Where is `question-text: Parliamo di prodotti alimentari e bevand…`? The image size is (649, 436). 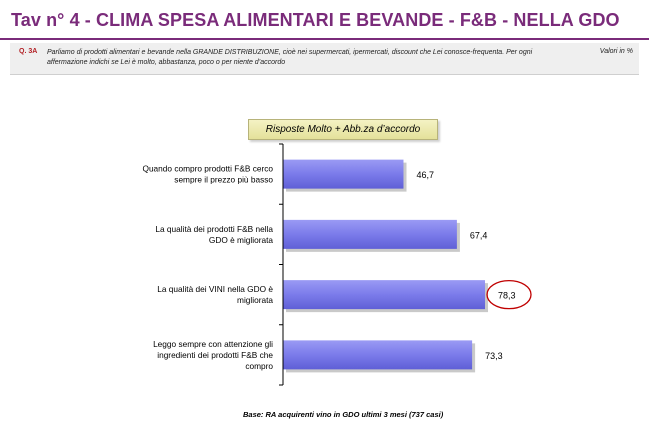 question-text: Parliamo di prodotti alimentari e bevand… is located at coordinates (290, 57).